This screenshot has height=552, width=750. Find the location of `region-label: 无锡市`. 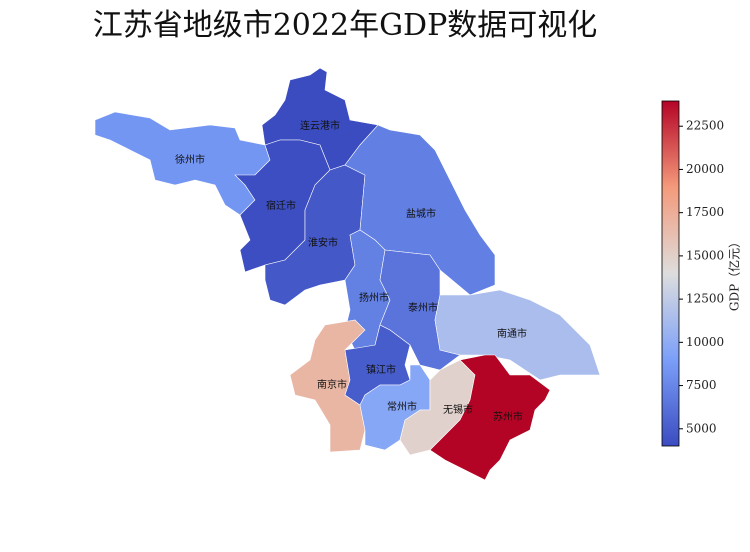

region-label: 无锡市 is located at coordinates (458, 409).